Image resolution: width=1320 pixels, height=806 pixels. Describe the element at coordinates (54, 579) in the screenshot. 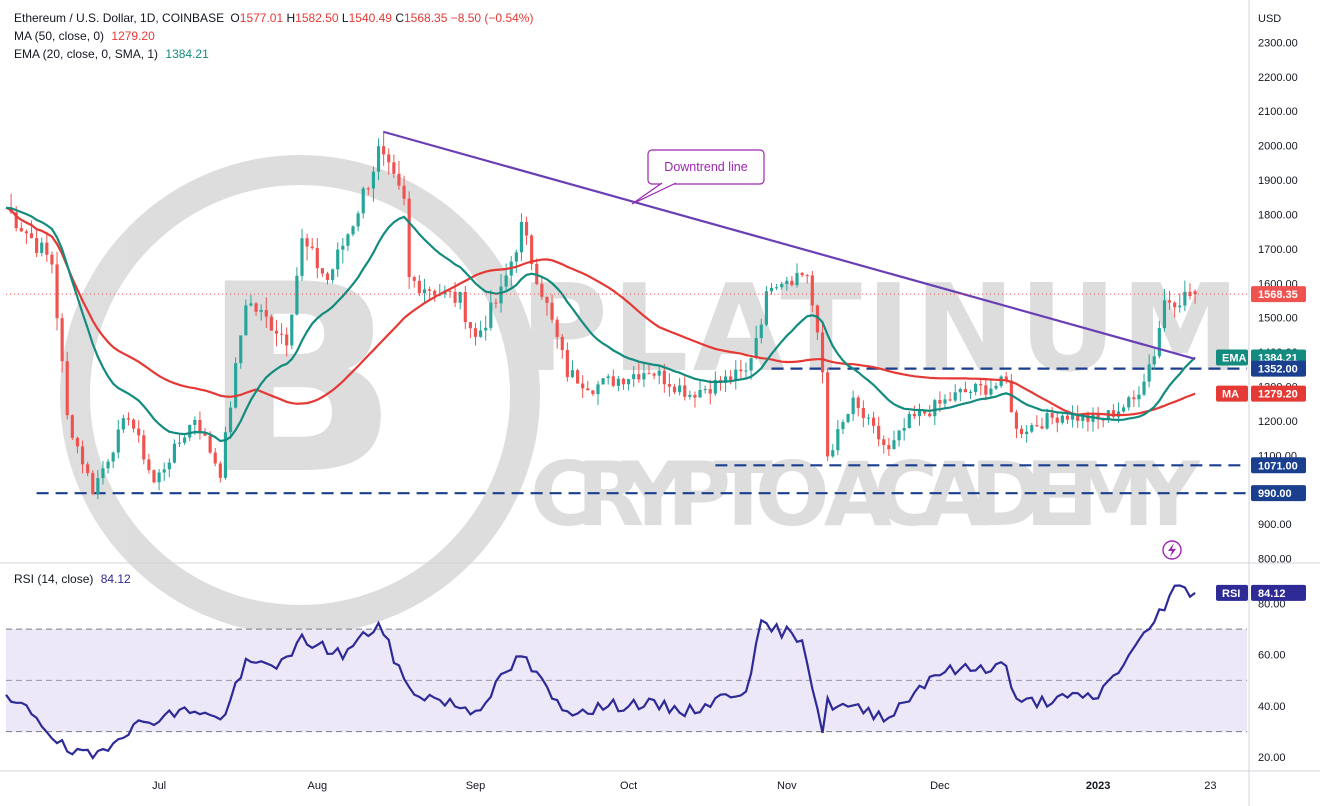

I see `rsi-title: RSI (14, close)` at that location.